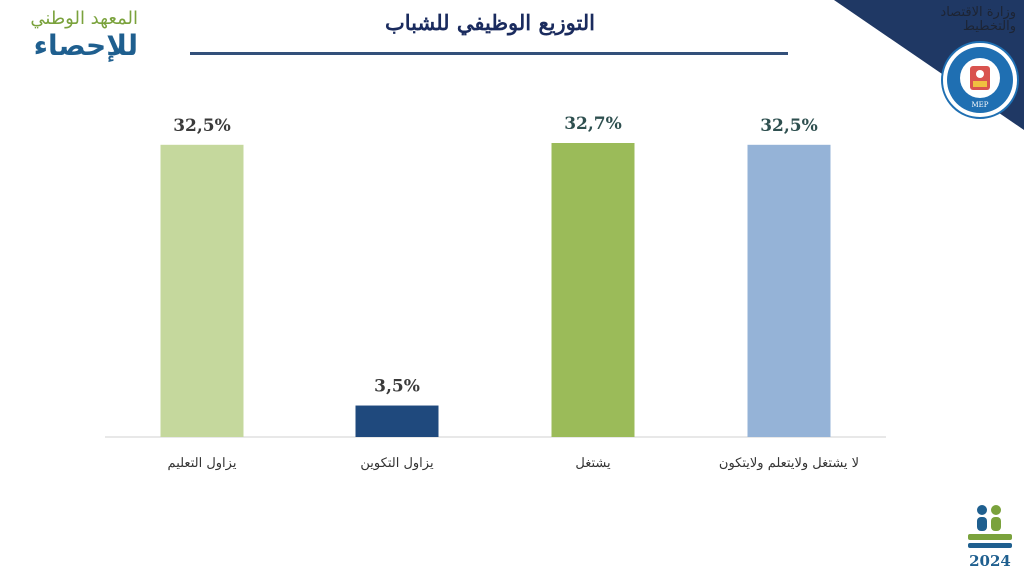 The width and height of the screenshot is (1024, 570). I want to click on ministry-line1: وزارة الاقتصاد, so click(978, 12).